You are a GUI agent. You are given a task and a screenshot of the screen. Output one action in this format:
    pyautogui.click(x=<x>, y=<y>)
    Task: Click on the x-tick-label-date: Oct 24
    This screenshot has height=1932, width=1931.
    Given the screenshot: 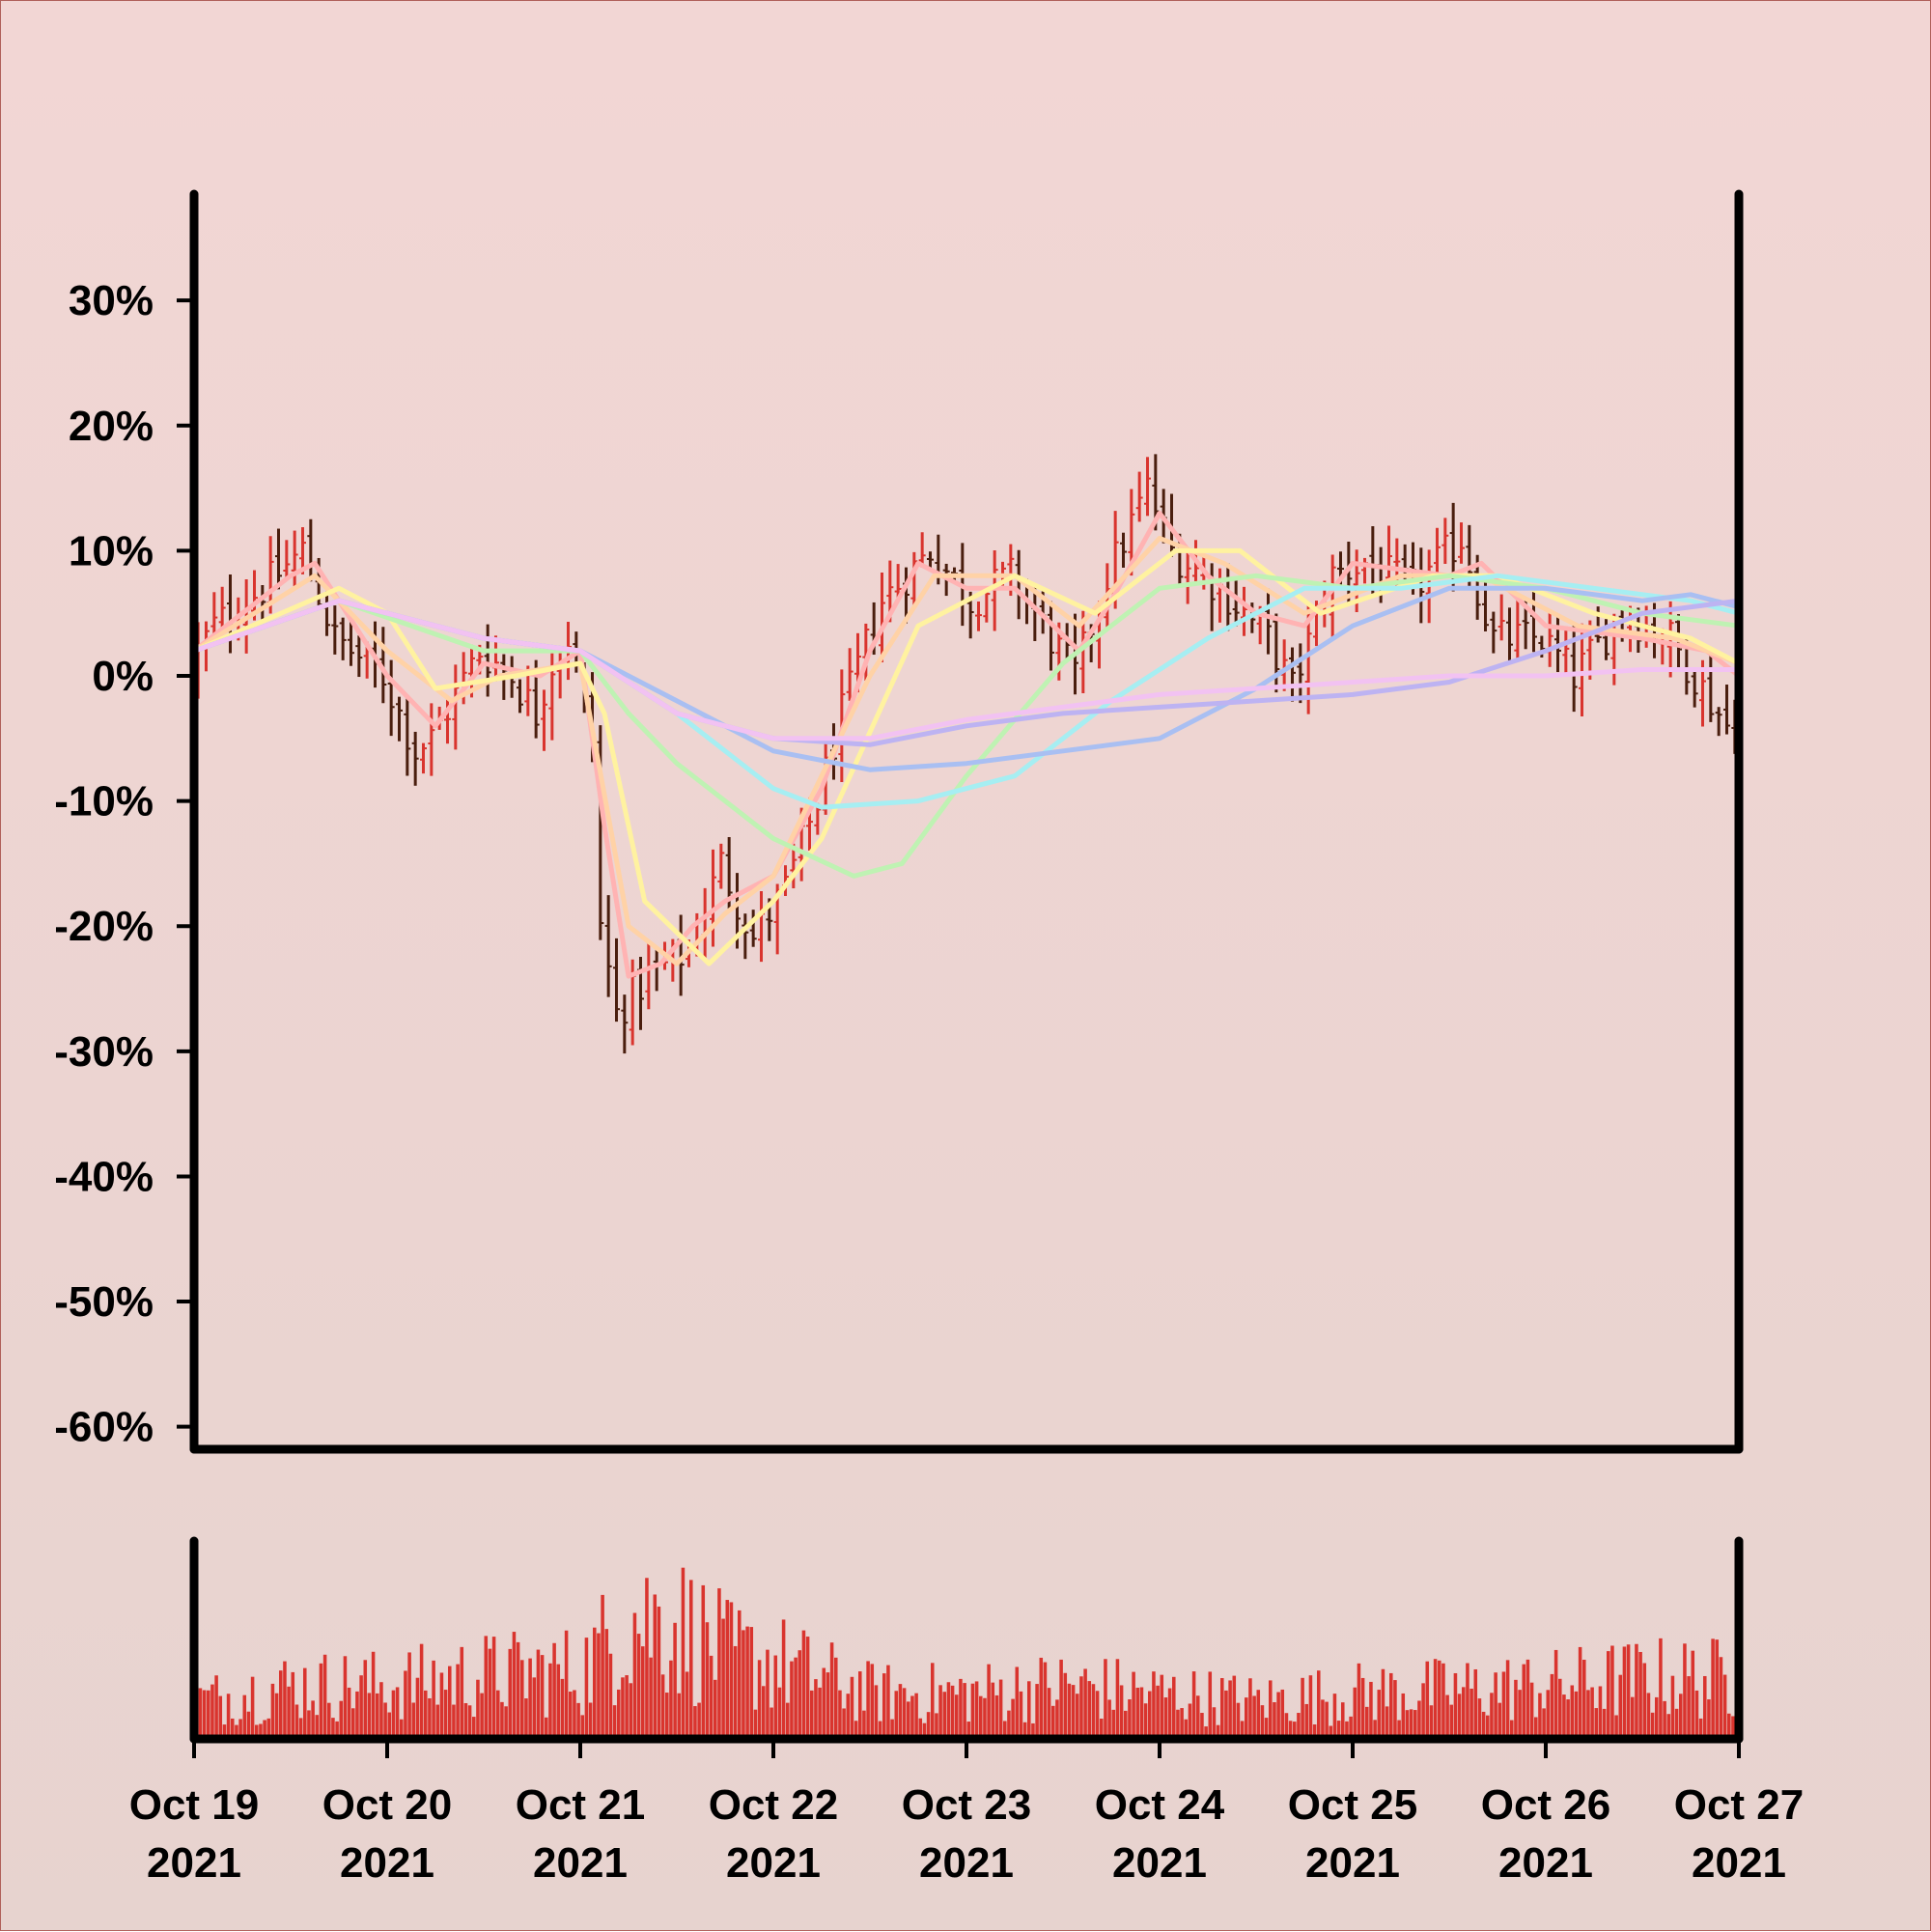 What is the action you would take?
    pyautogui.click(x=1160, y=1805)
    